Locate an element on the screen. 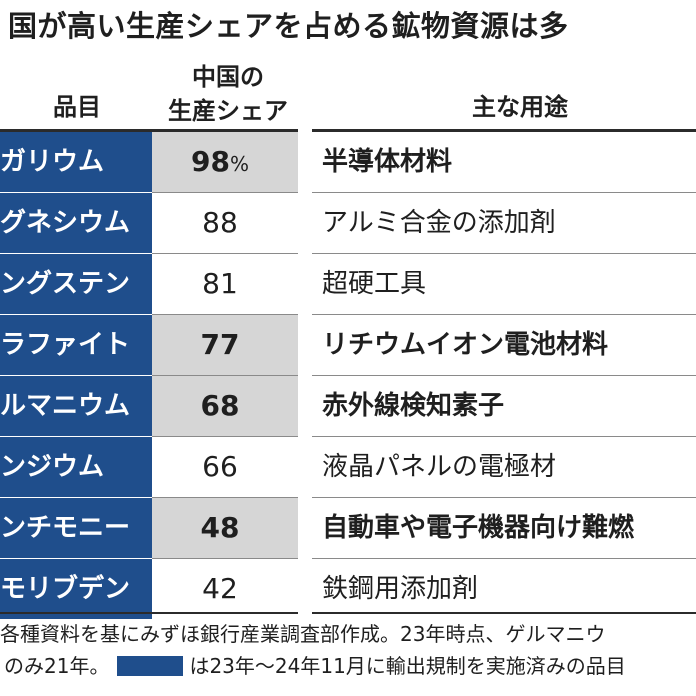 Image resolution: width=696 pixels, height=696 pixels. share-cell: 81 is located at coordinates (225, 284).